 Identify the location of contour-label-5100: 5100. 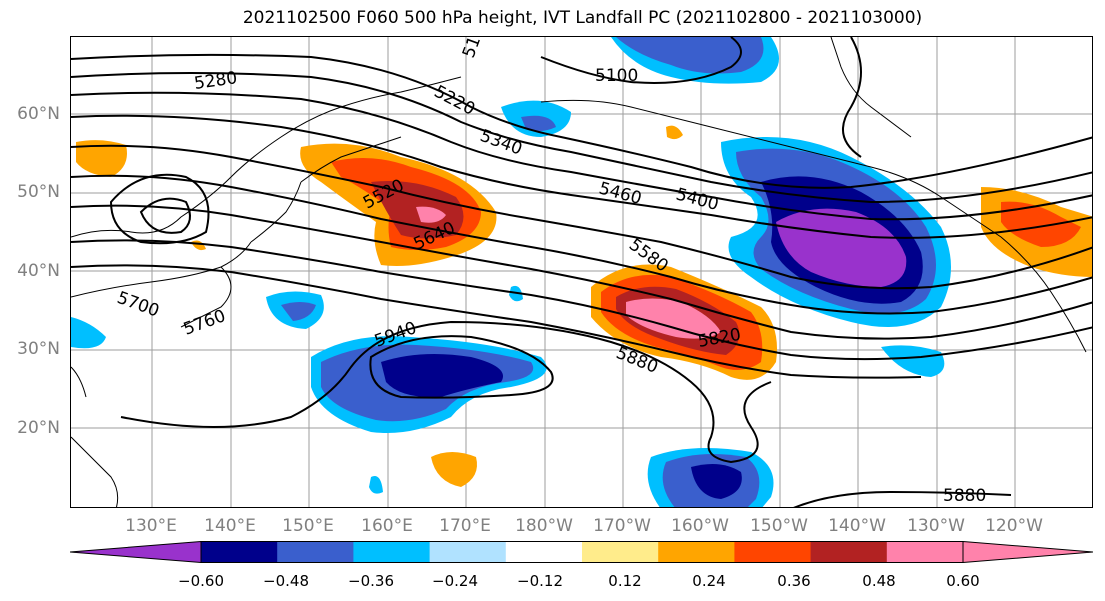
(616, 76).